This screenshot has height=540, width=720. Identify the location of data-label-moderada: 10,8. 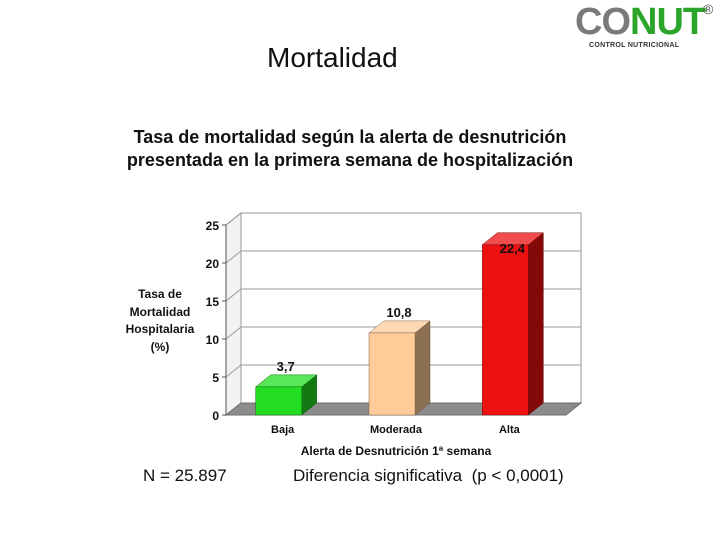
(398, 312).